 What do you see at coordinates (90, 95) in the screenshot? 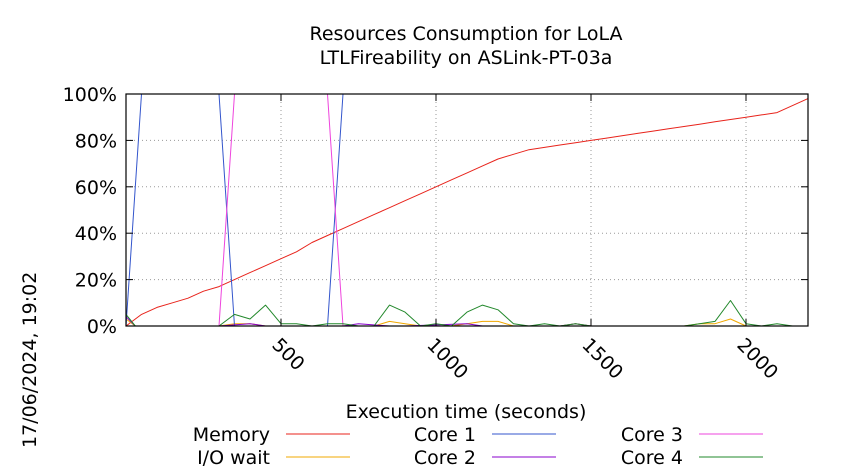
I see `y-tick-label: 100%` at bounding box center [90, 95].